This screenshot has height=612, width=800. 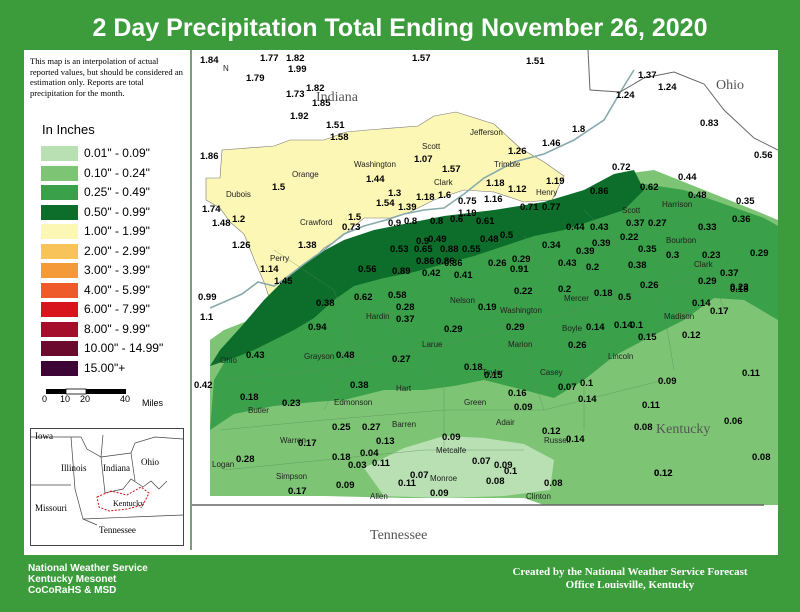 I want to click on precip-value: 0.55, so click(x=471, y=249).